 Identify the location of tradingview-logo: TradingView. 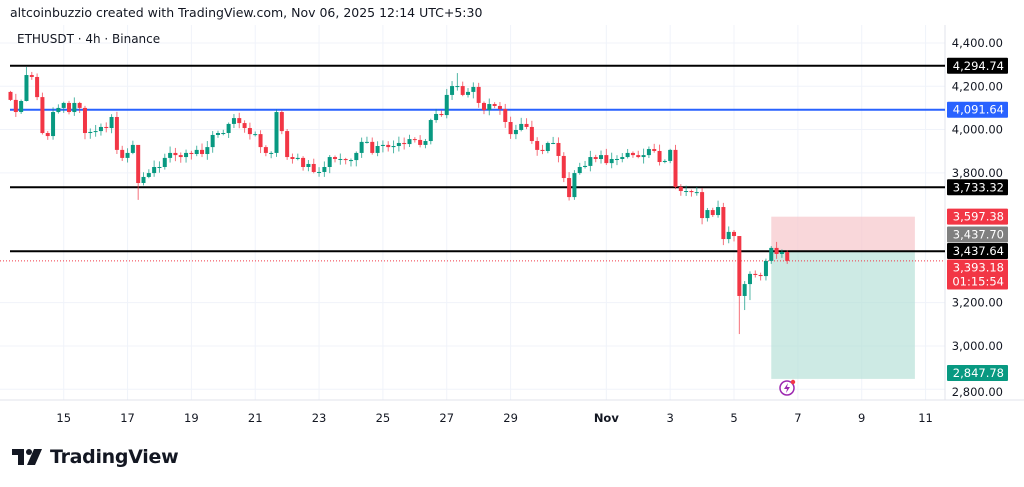
(95, 457).